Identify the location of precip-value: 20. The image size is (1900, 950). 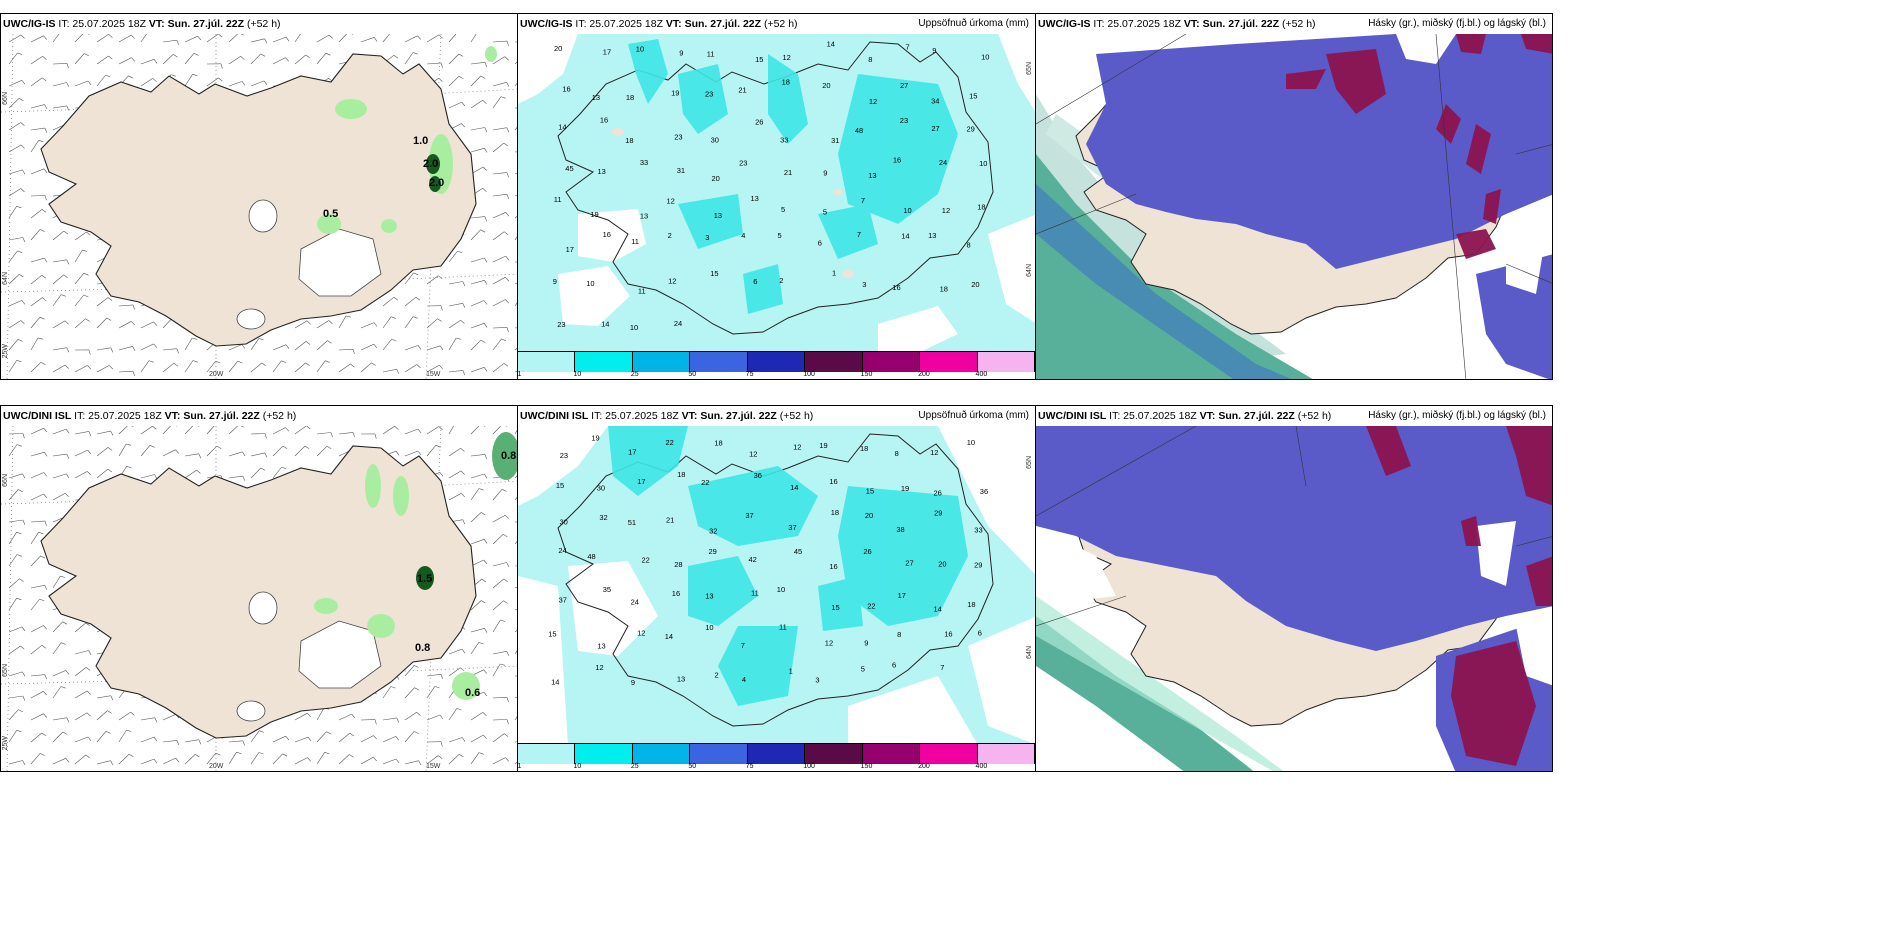
(869, 515).